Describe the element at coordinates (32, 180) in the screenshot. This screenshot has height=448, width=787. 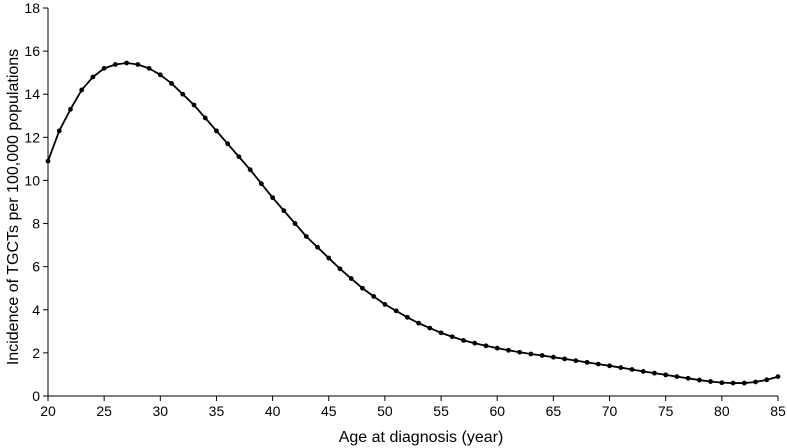
I see `y-tick-label: 10` at that location.